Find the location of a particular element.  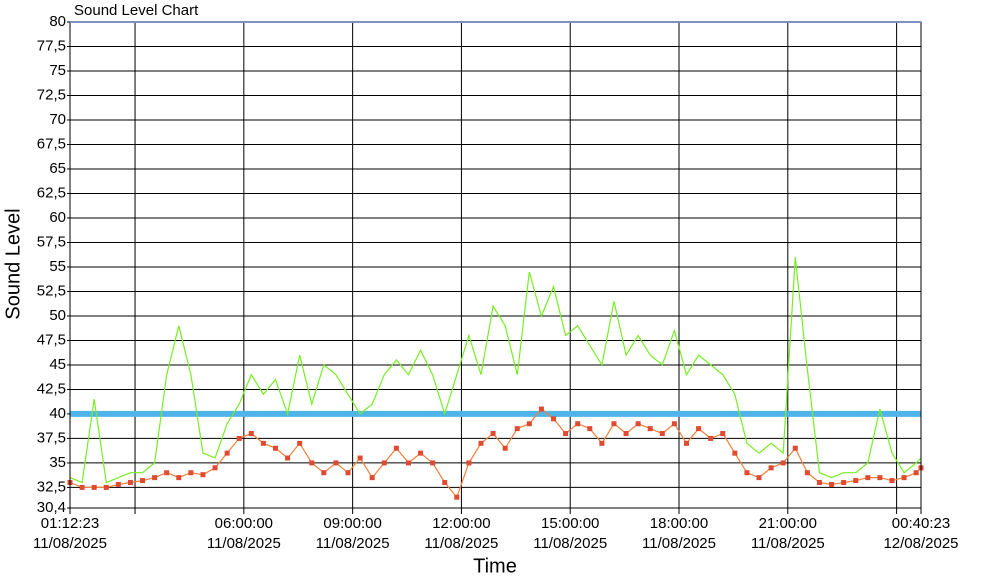

y-tick-label: 57,5 is located at coordinates (51, 241).